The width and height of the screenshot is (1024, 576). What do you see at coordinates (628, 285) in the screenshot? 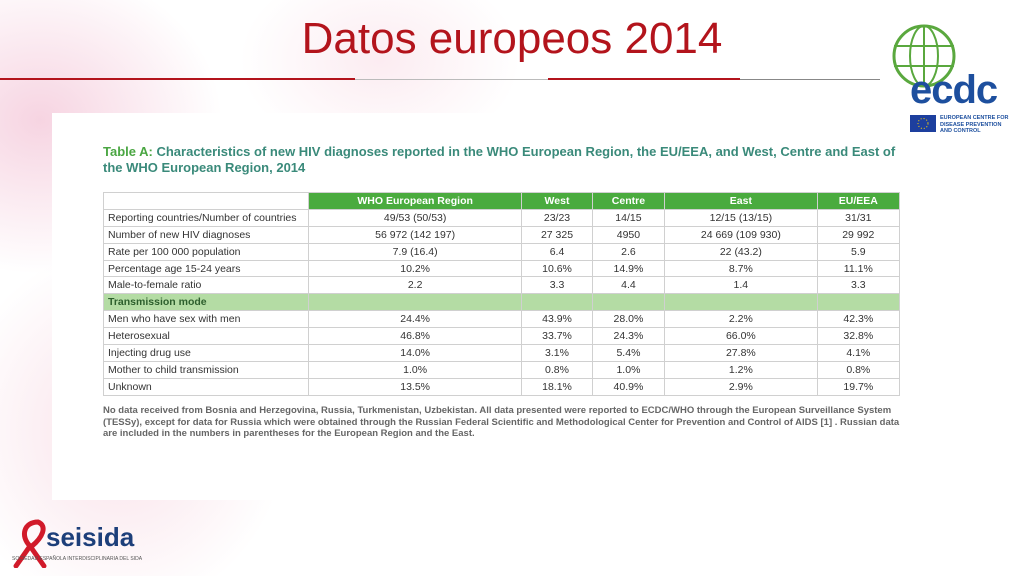
I see `table-cell: 4.4` at bounding box center [628, 285].